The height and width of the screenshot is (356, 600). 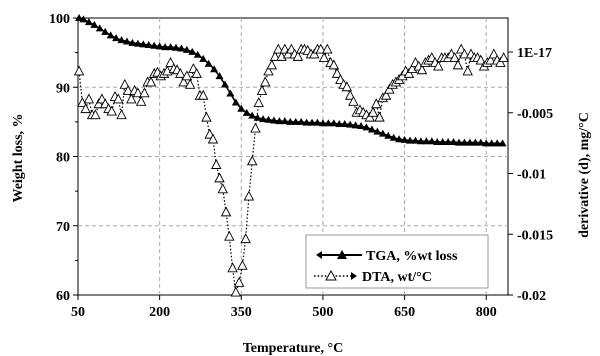 I want to click on legend-tga-label: TGA, %wt loss, so click(x=412, y=256).